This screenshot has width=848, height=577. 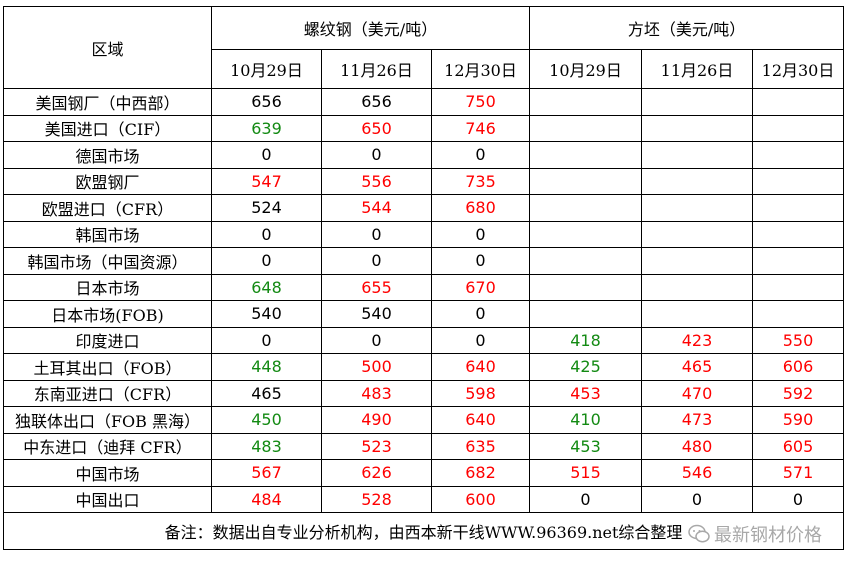 What do you see at coordinates (266, 393) in the screenshot?
I see `rebar-price-cell: 465` at bounding box center [266, 393].